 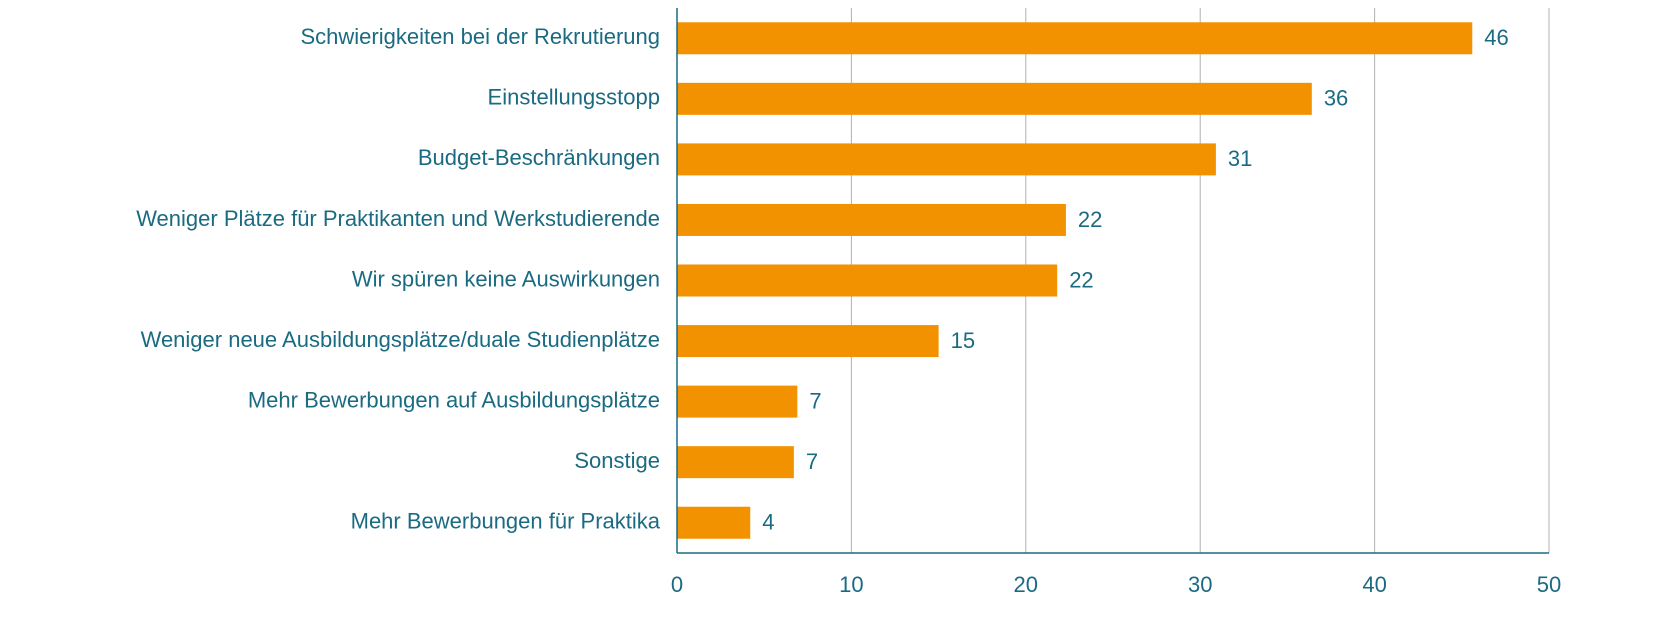 I want to click on x-tick-label: 30, so click(x=1200, y=584).